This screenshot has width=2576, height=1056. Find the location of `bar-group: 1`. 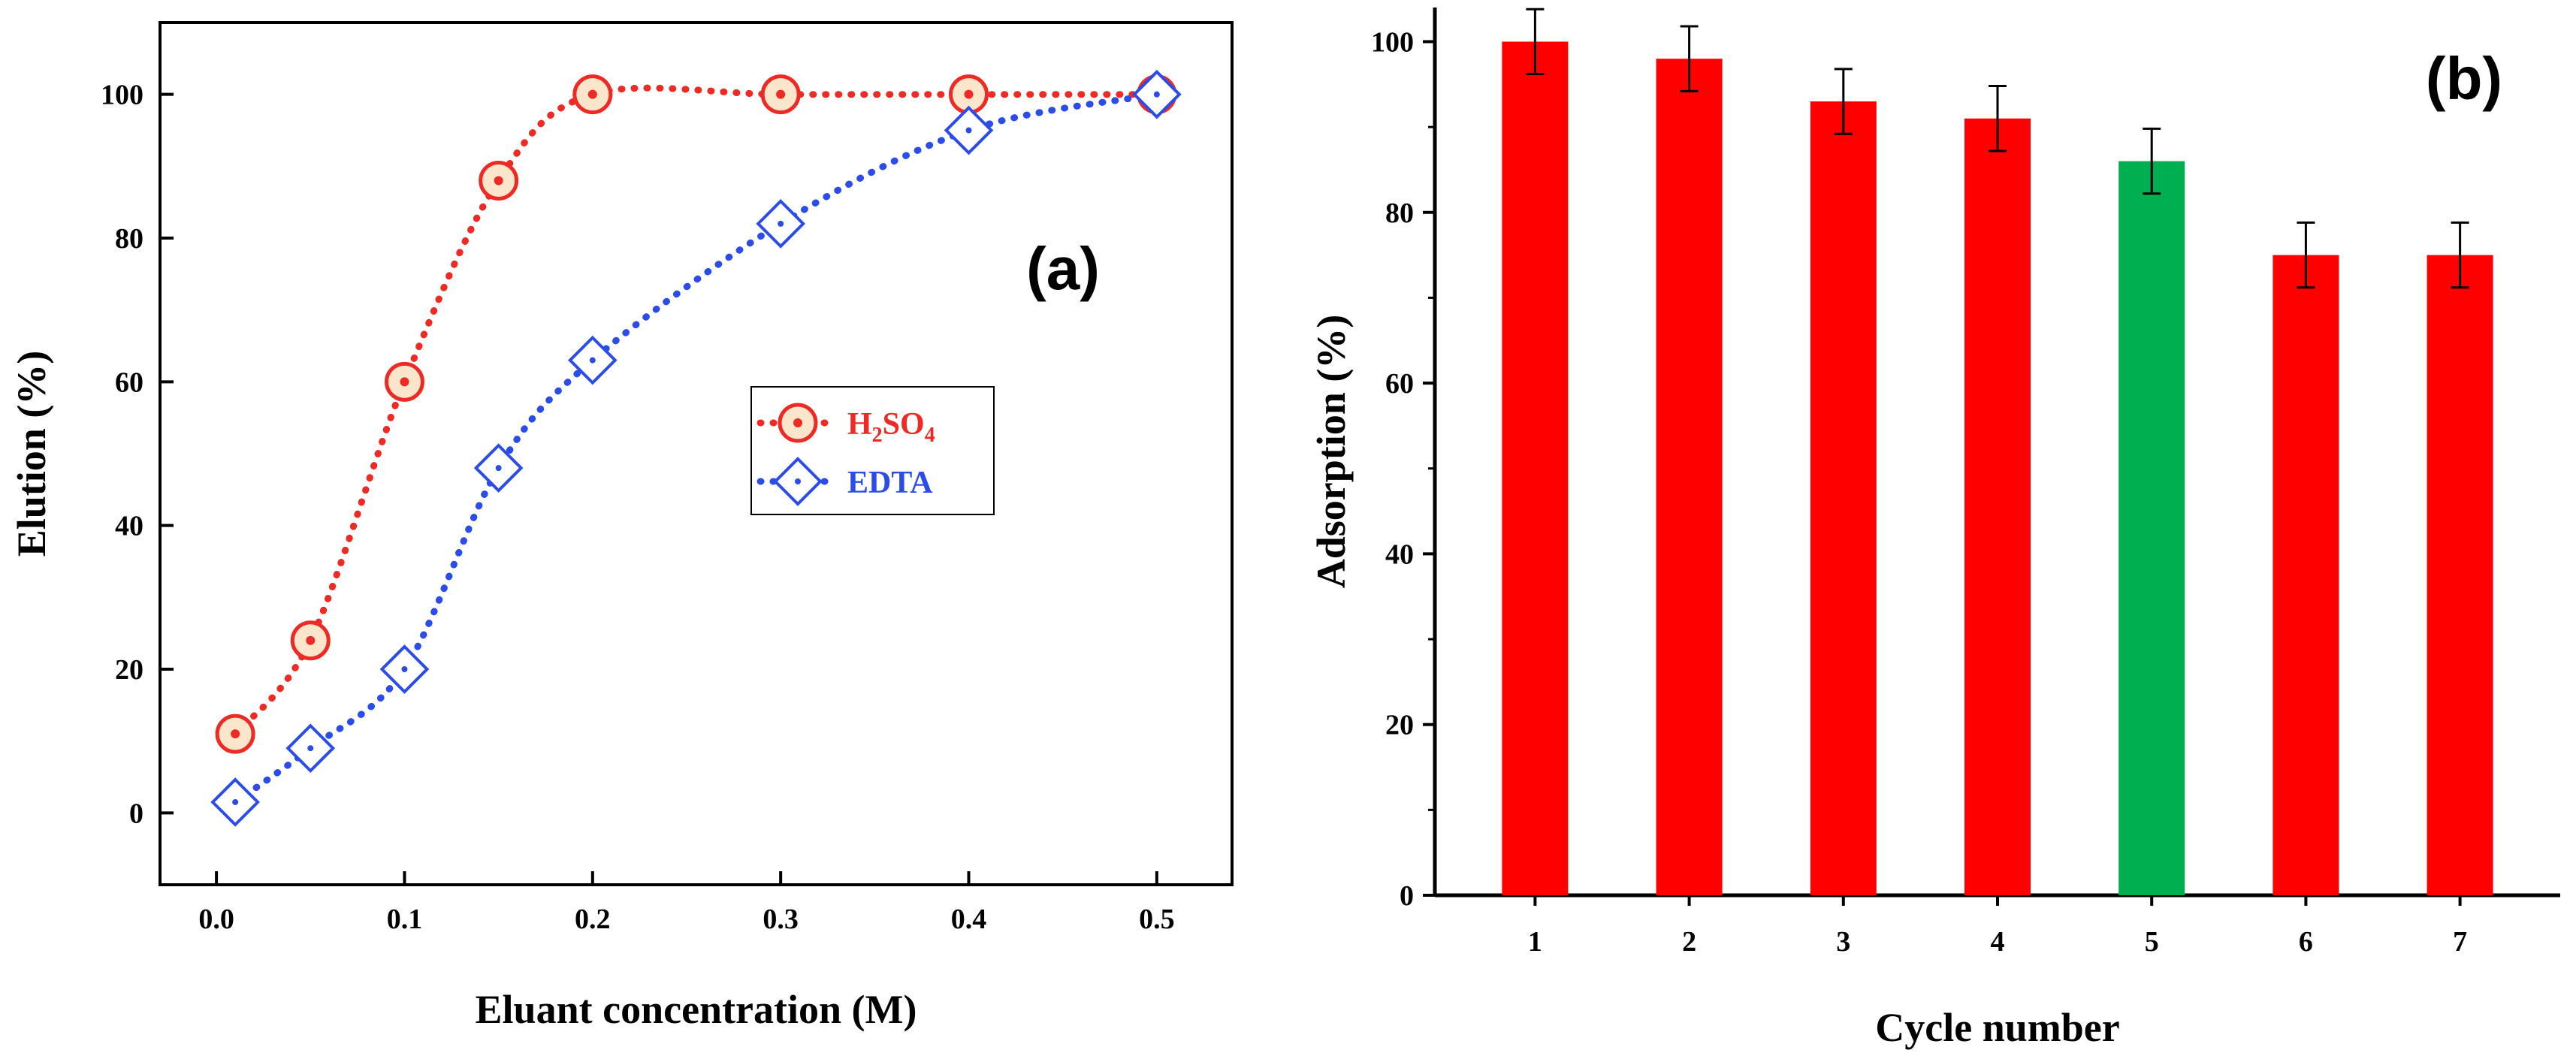

bar-group: 1 is located at coordinates (1535, 483).